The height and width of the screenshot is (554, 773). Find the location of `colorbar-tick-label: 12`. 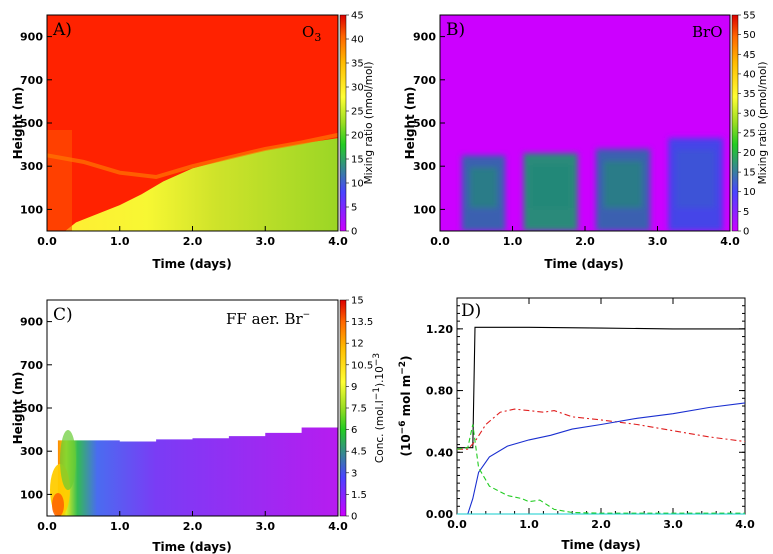

colorbar-tick-label: 12 is located at coordinates (357, 344).